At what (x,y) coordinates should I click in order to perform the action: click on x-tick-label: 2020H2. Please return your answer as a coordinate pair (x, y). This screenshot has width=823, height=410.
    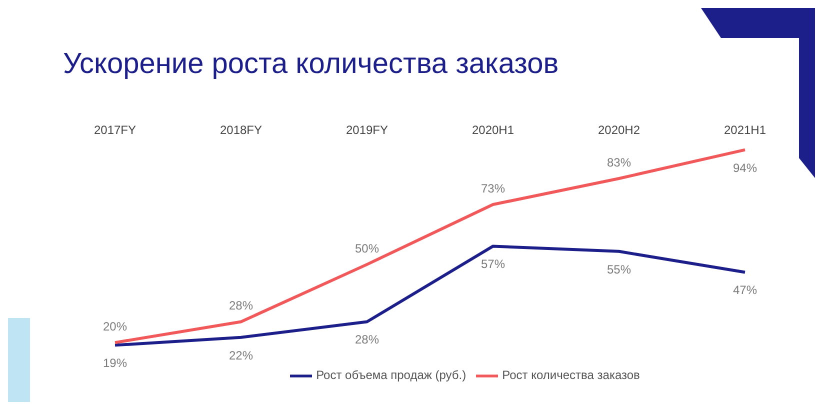
    Looking at the image, I should click on (619, 130).